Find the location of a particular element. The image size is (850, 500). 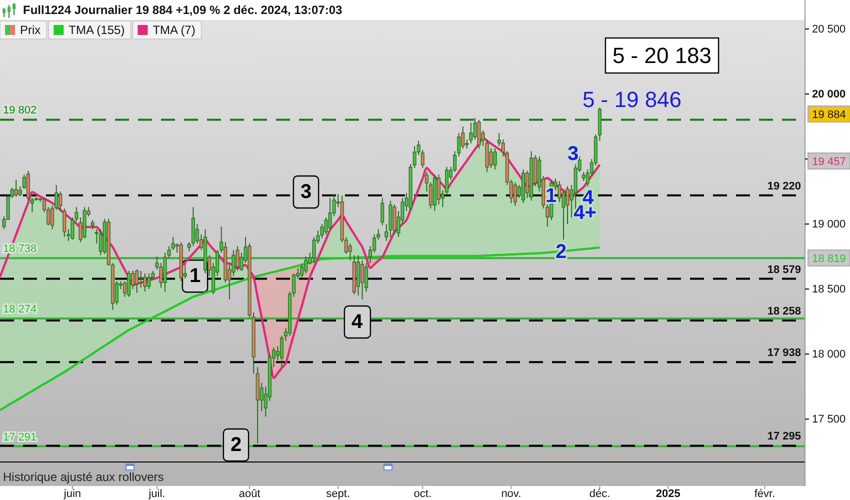

y-tick-label: 20 000 is located at coordinates (829, 94).